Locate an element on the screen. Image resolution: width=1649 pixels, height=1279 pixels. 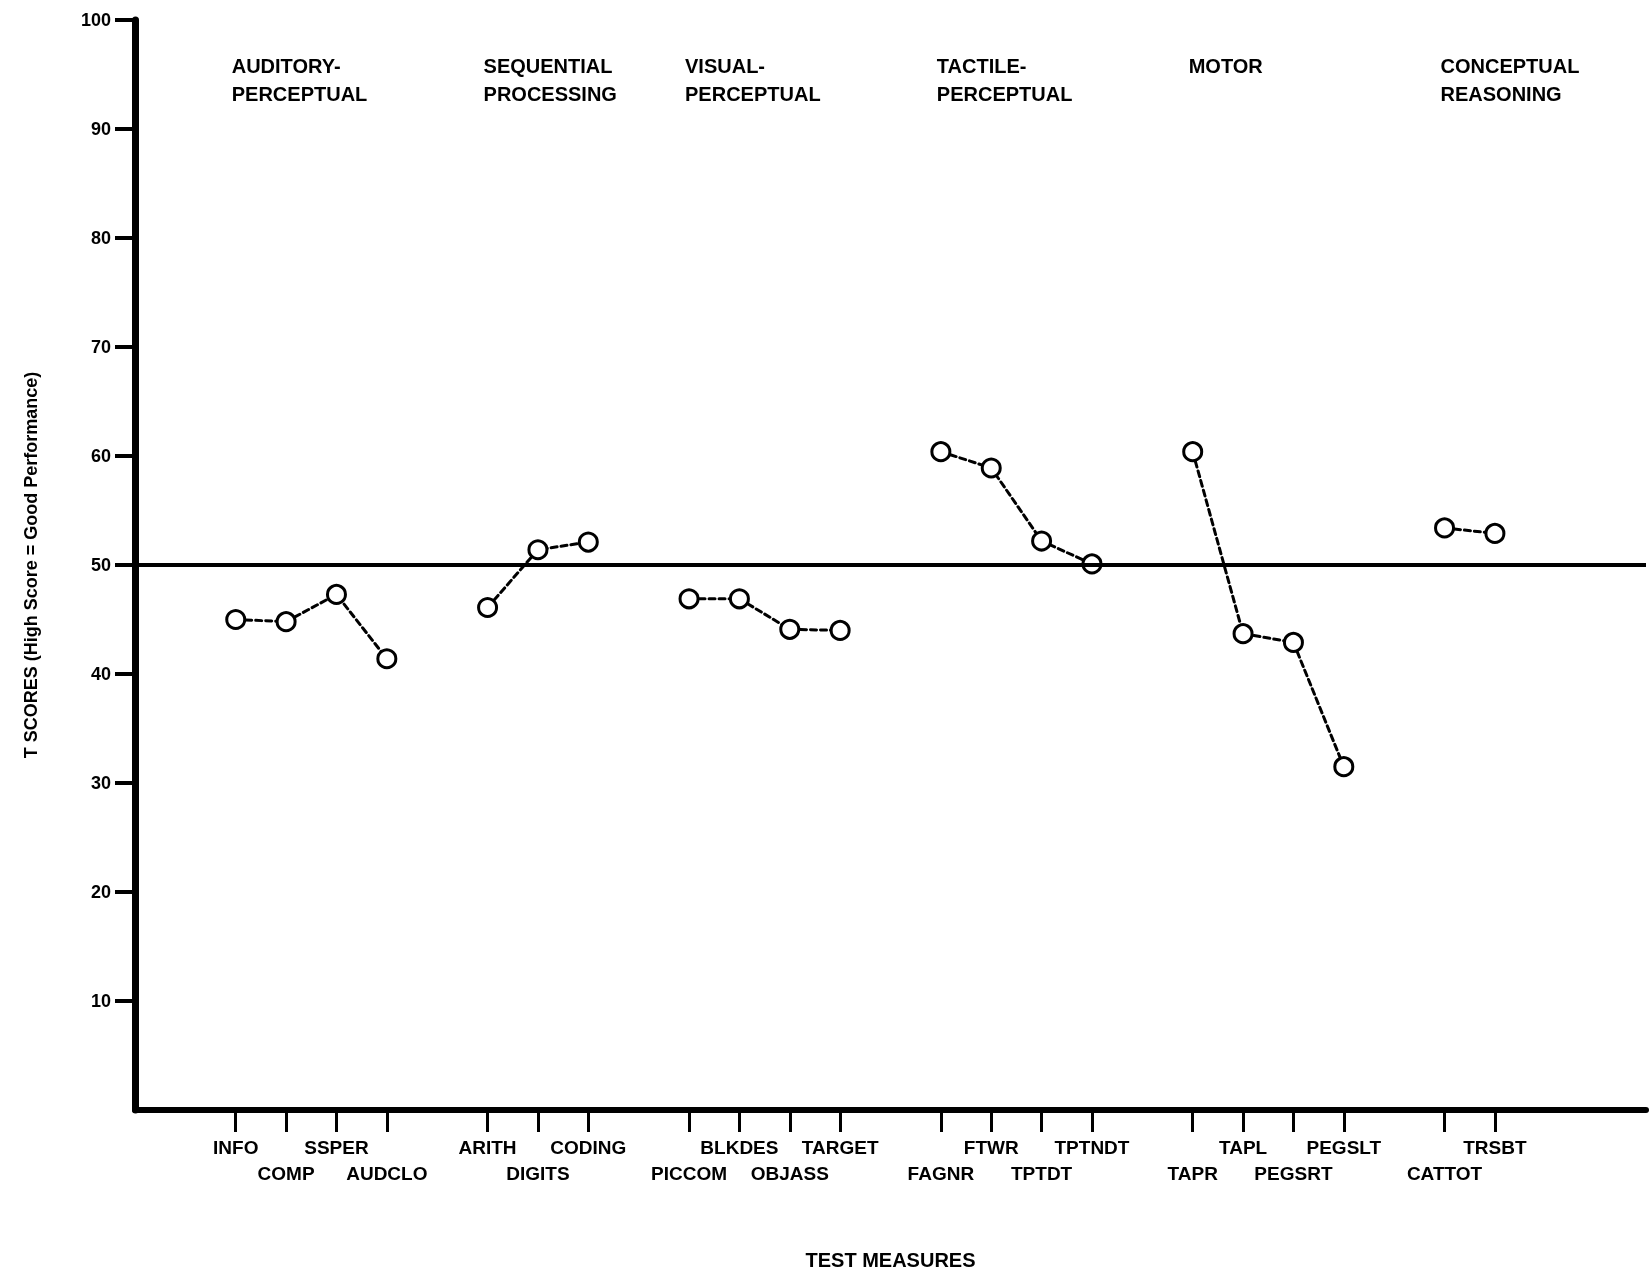
y-tick-label: 80 is located at coordinates (100, 238).